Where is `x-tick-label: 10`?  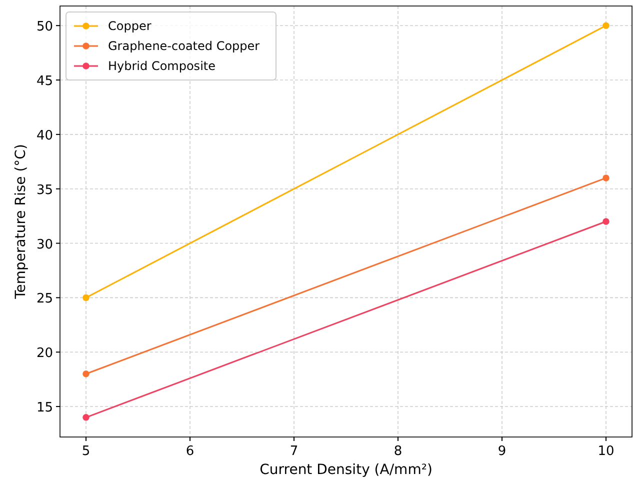
x-tick-label: 10 is located at coordinates (606, 451).